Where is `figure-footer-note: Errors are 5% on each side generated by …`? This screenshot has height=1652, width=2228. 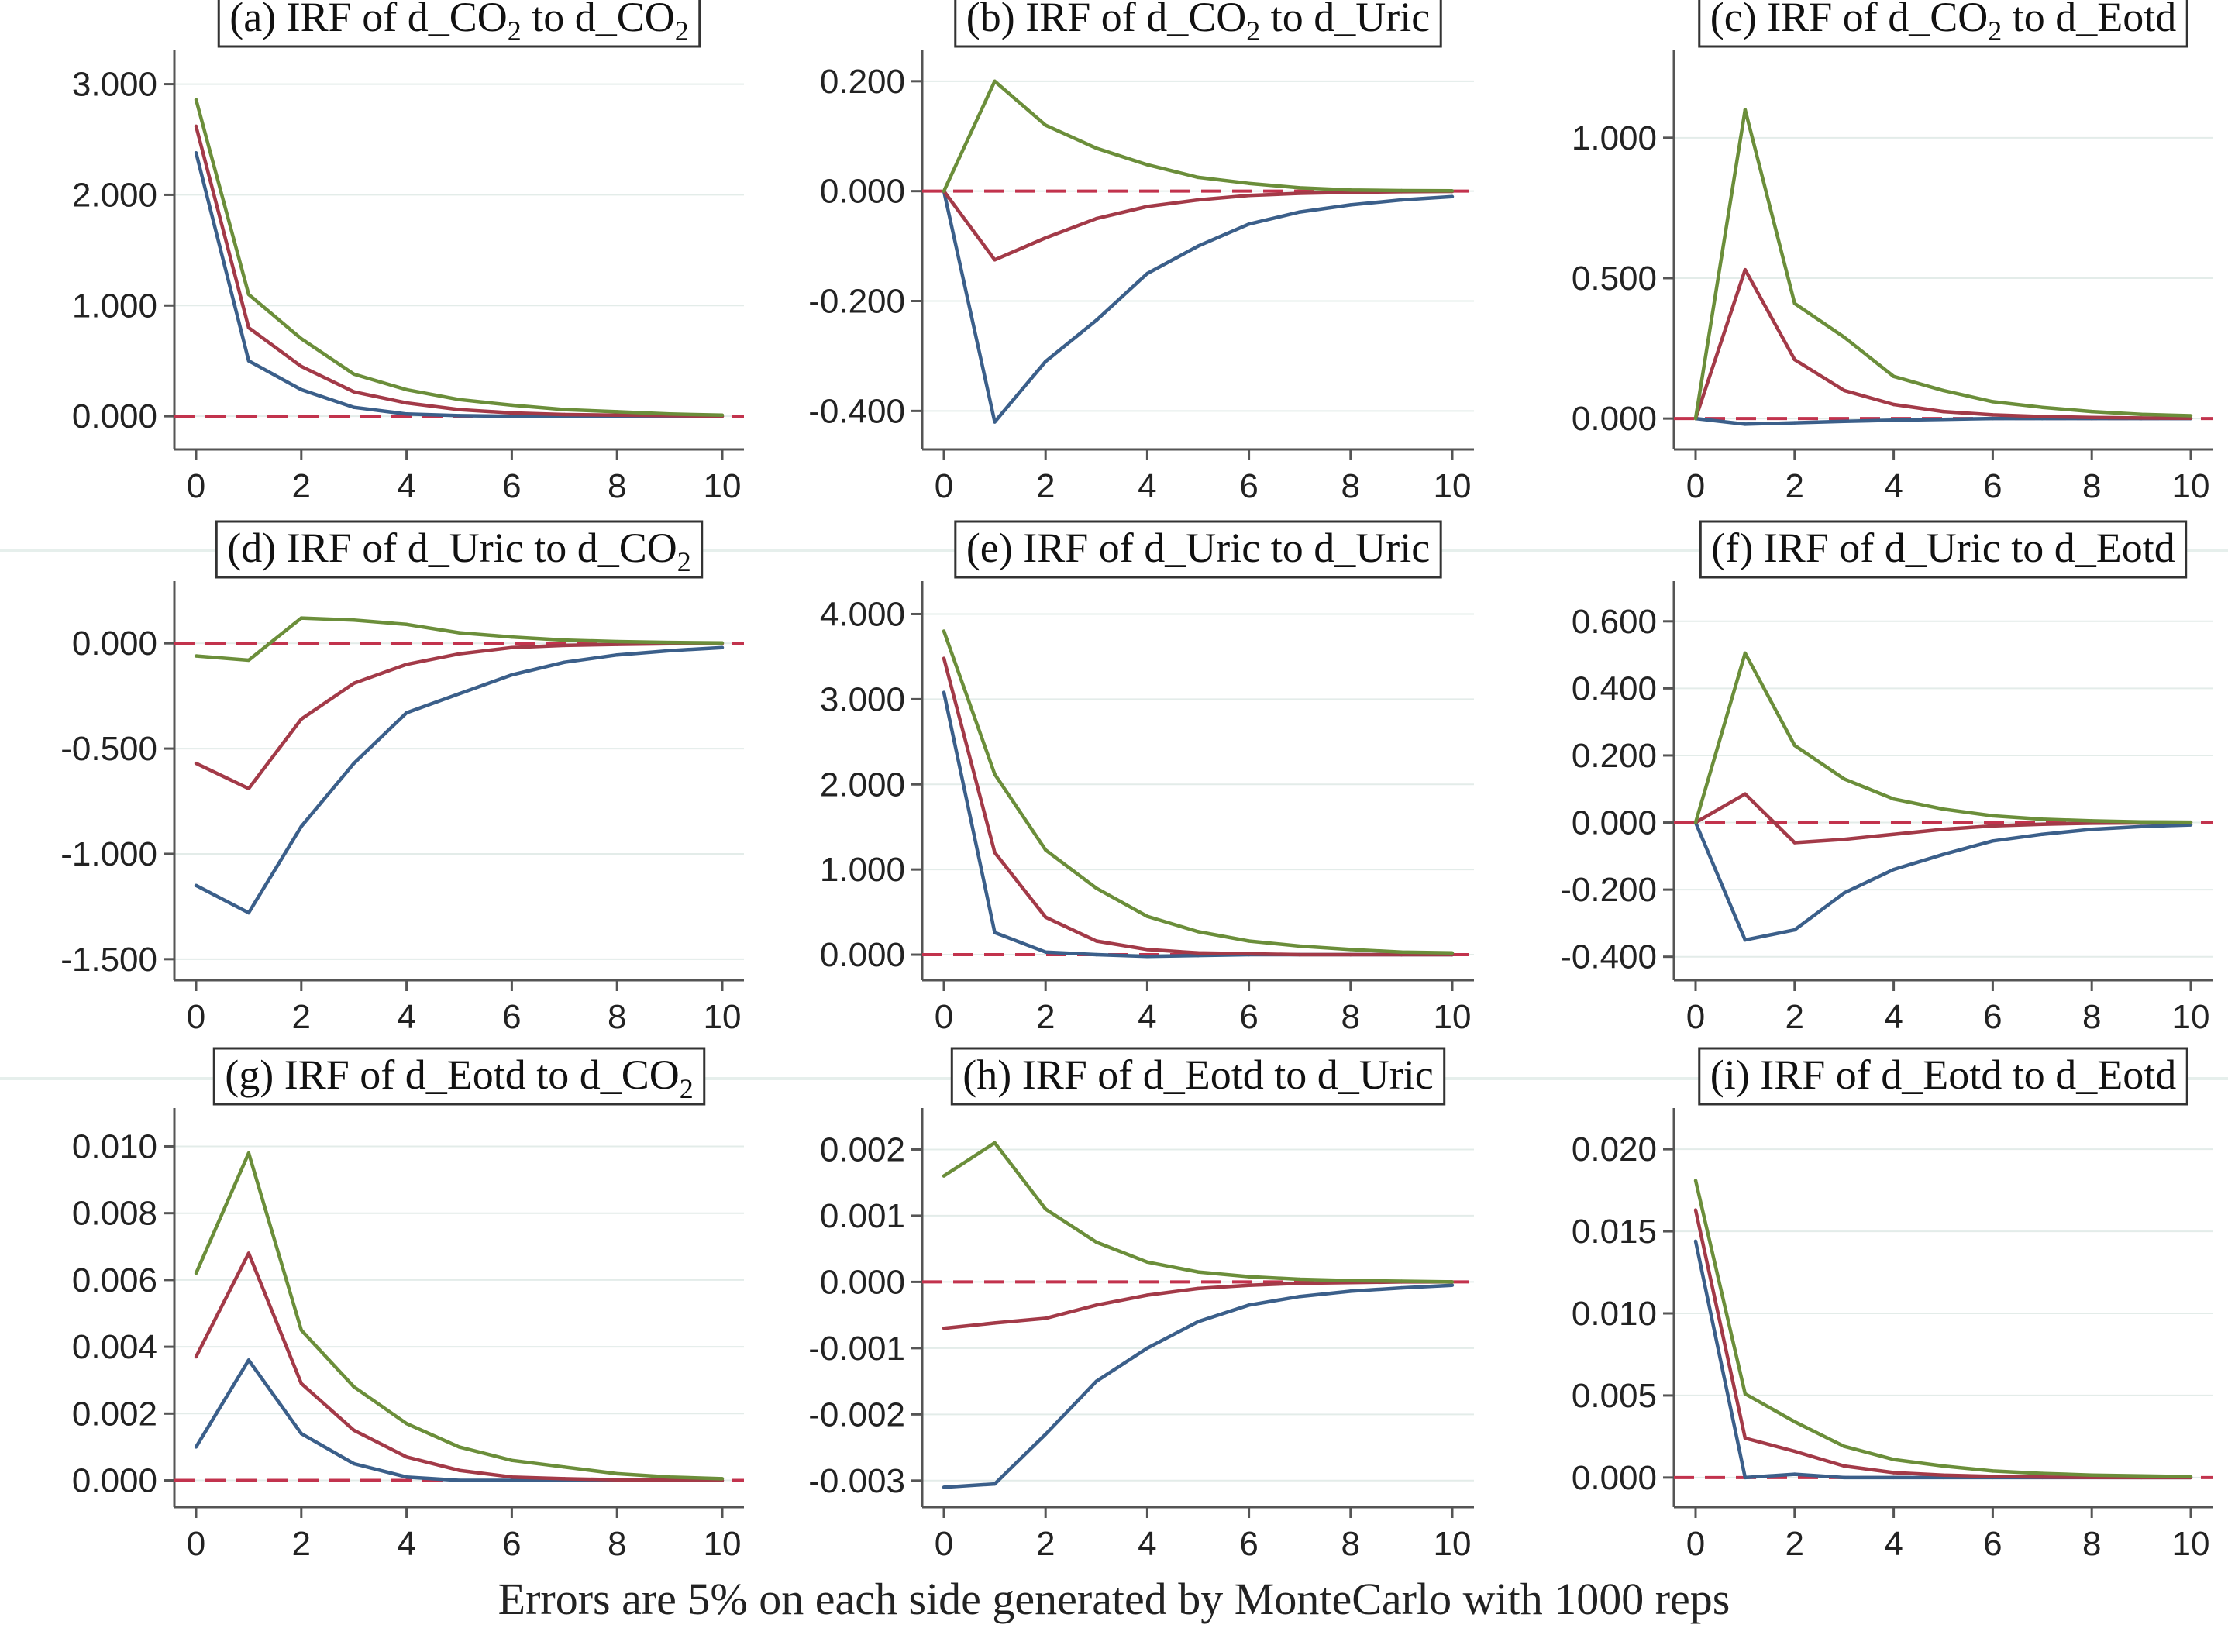 figure-footer-note: Errors are 5% on each side generated by … is located at coordinates (1114, 1599).